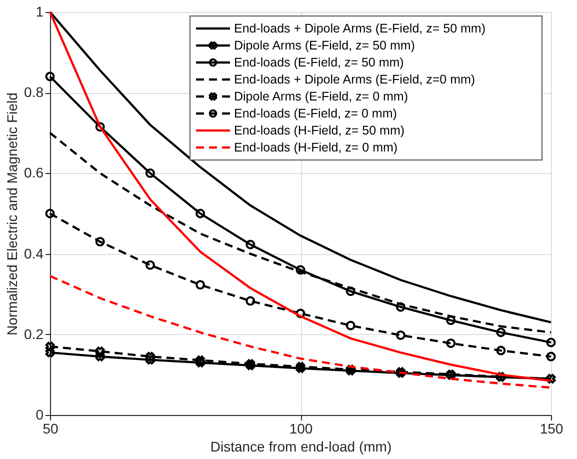  I want to click on x-tick-label: 50, so click(50, 428).